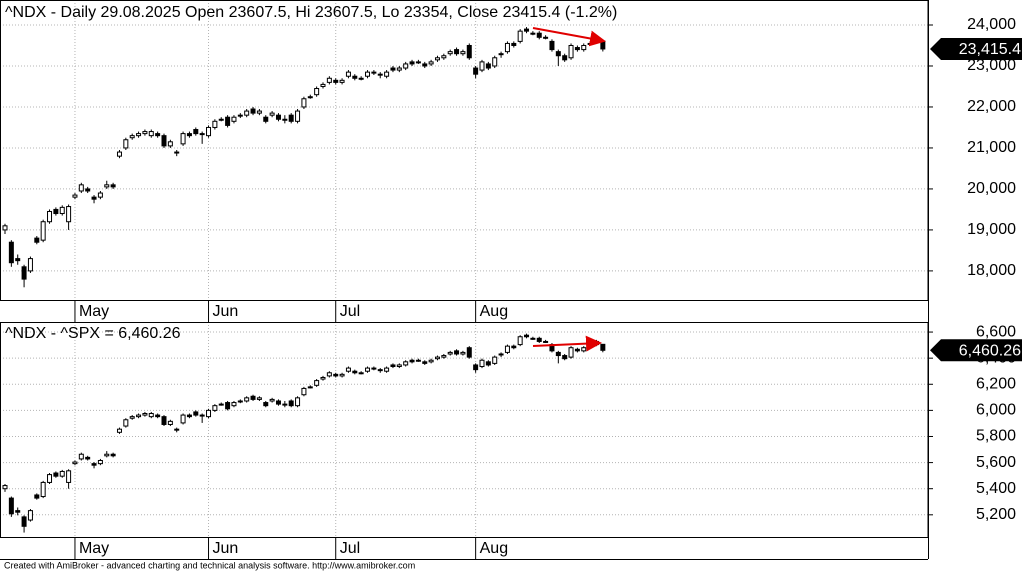 This screenshot has height=572, width=1022. What do you see at coordinates (996, 514) in the screenshot?
I see `y-tick-label: 5,200` at bounding box center [996, 514].